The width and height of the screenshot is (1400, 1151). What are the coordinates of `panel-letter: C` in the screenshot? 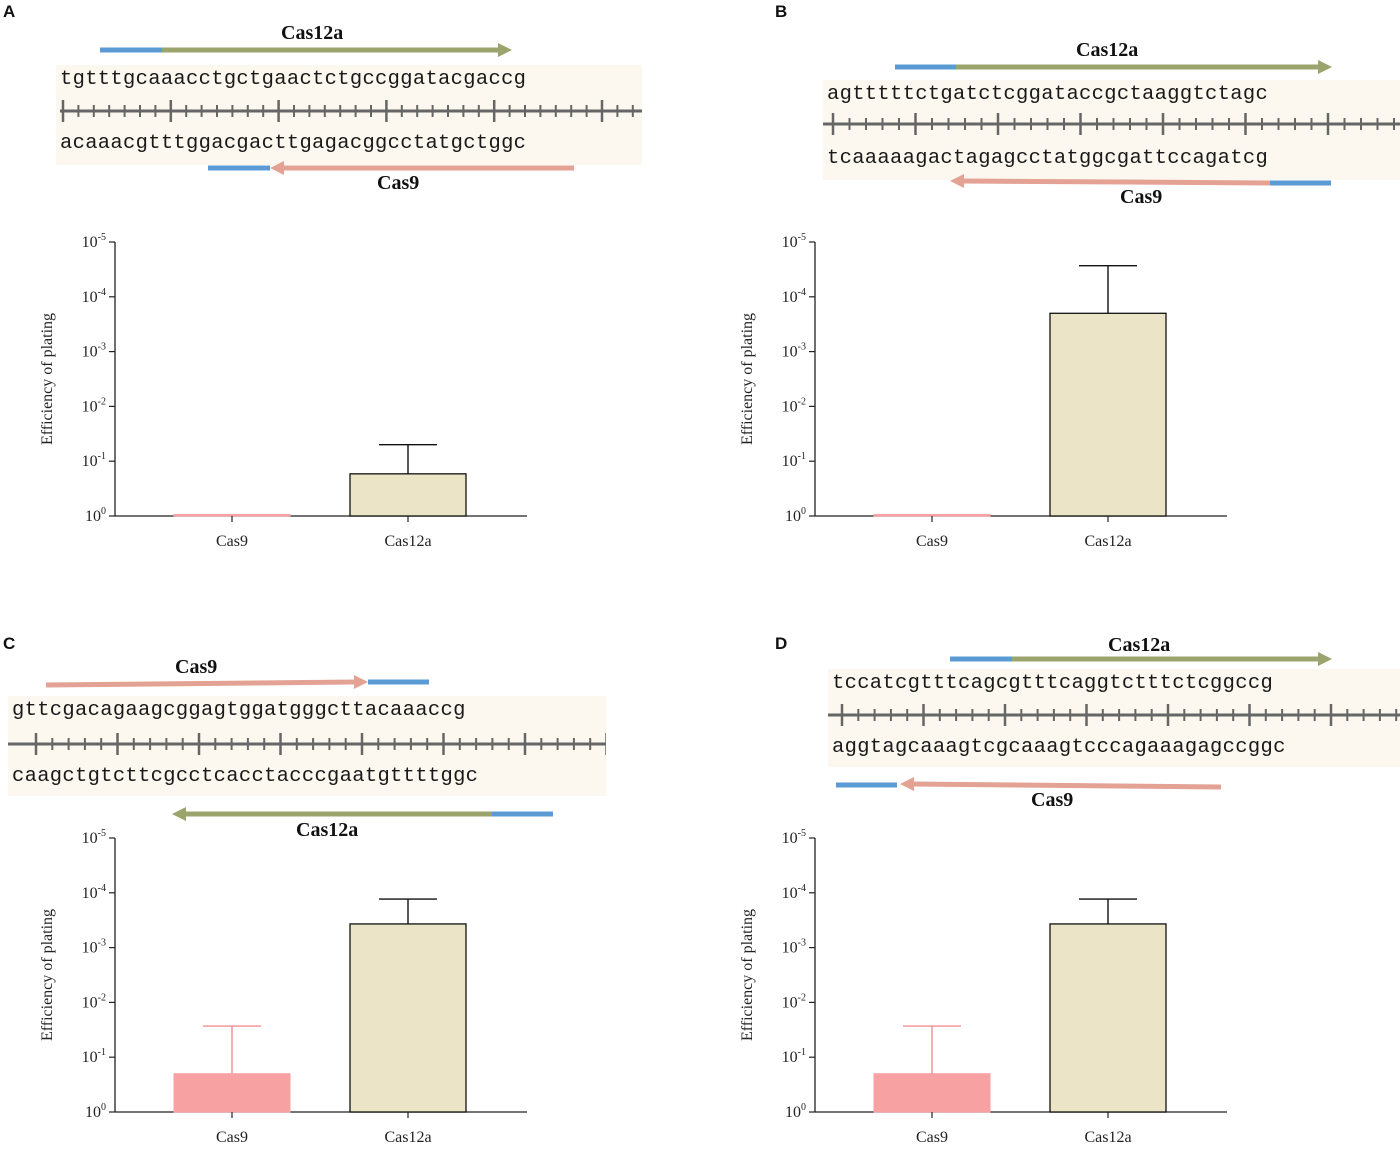 It's located at (9, 643).